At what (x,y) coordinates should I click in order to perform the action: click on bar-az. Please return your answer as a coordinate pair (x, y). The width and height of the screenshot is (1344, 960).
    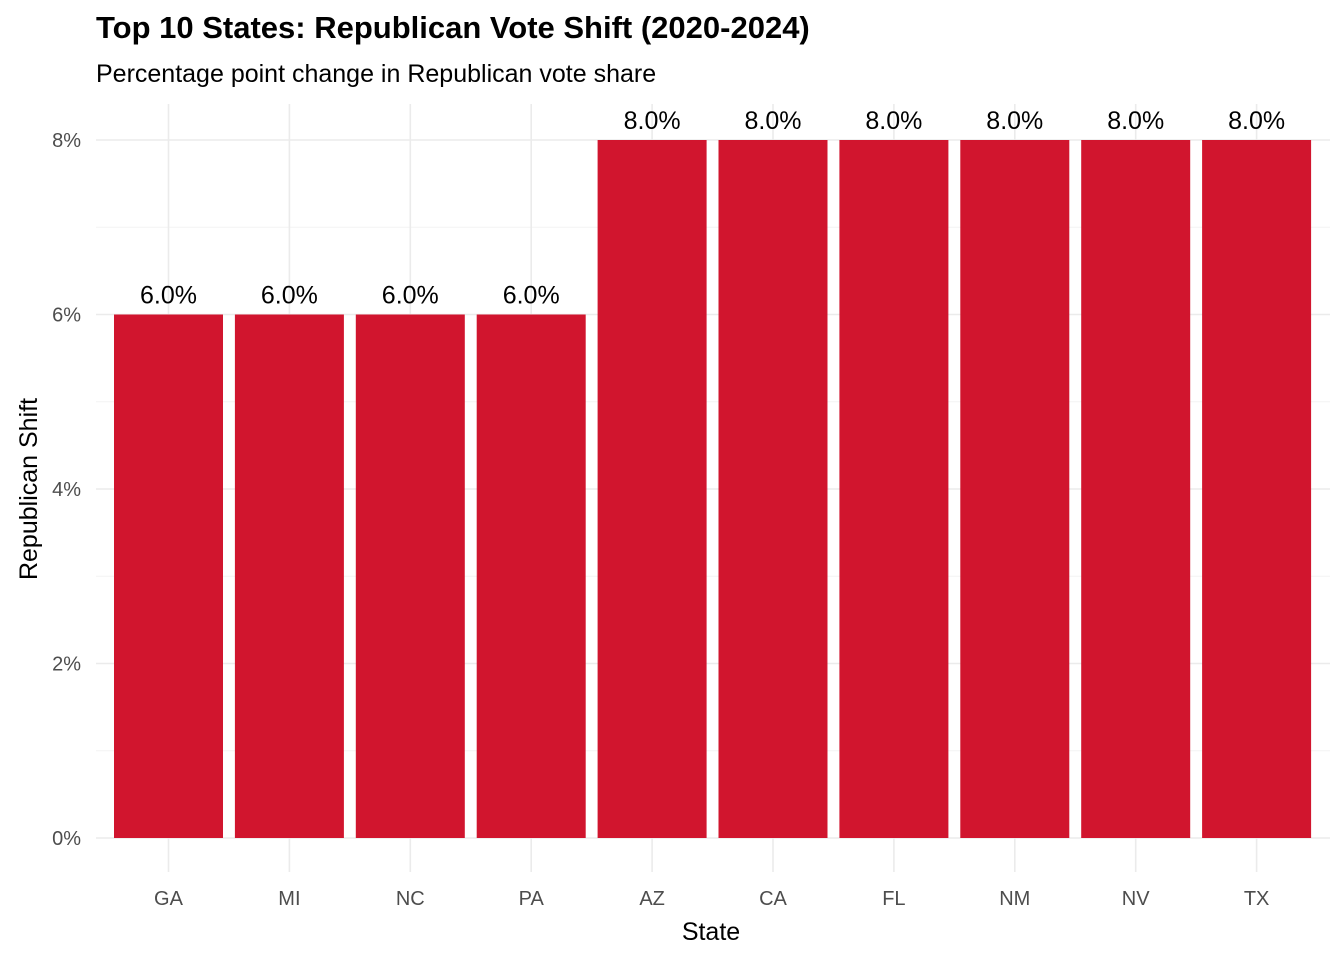
    Looking at the image, I should click on (652, 489).